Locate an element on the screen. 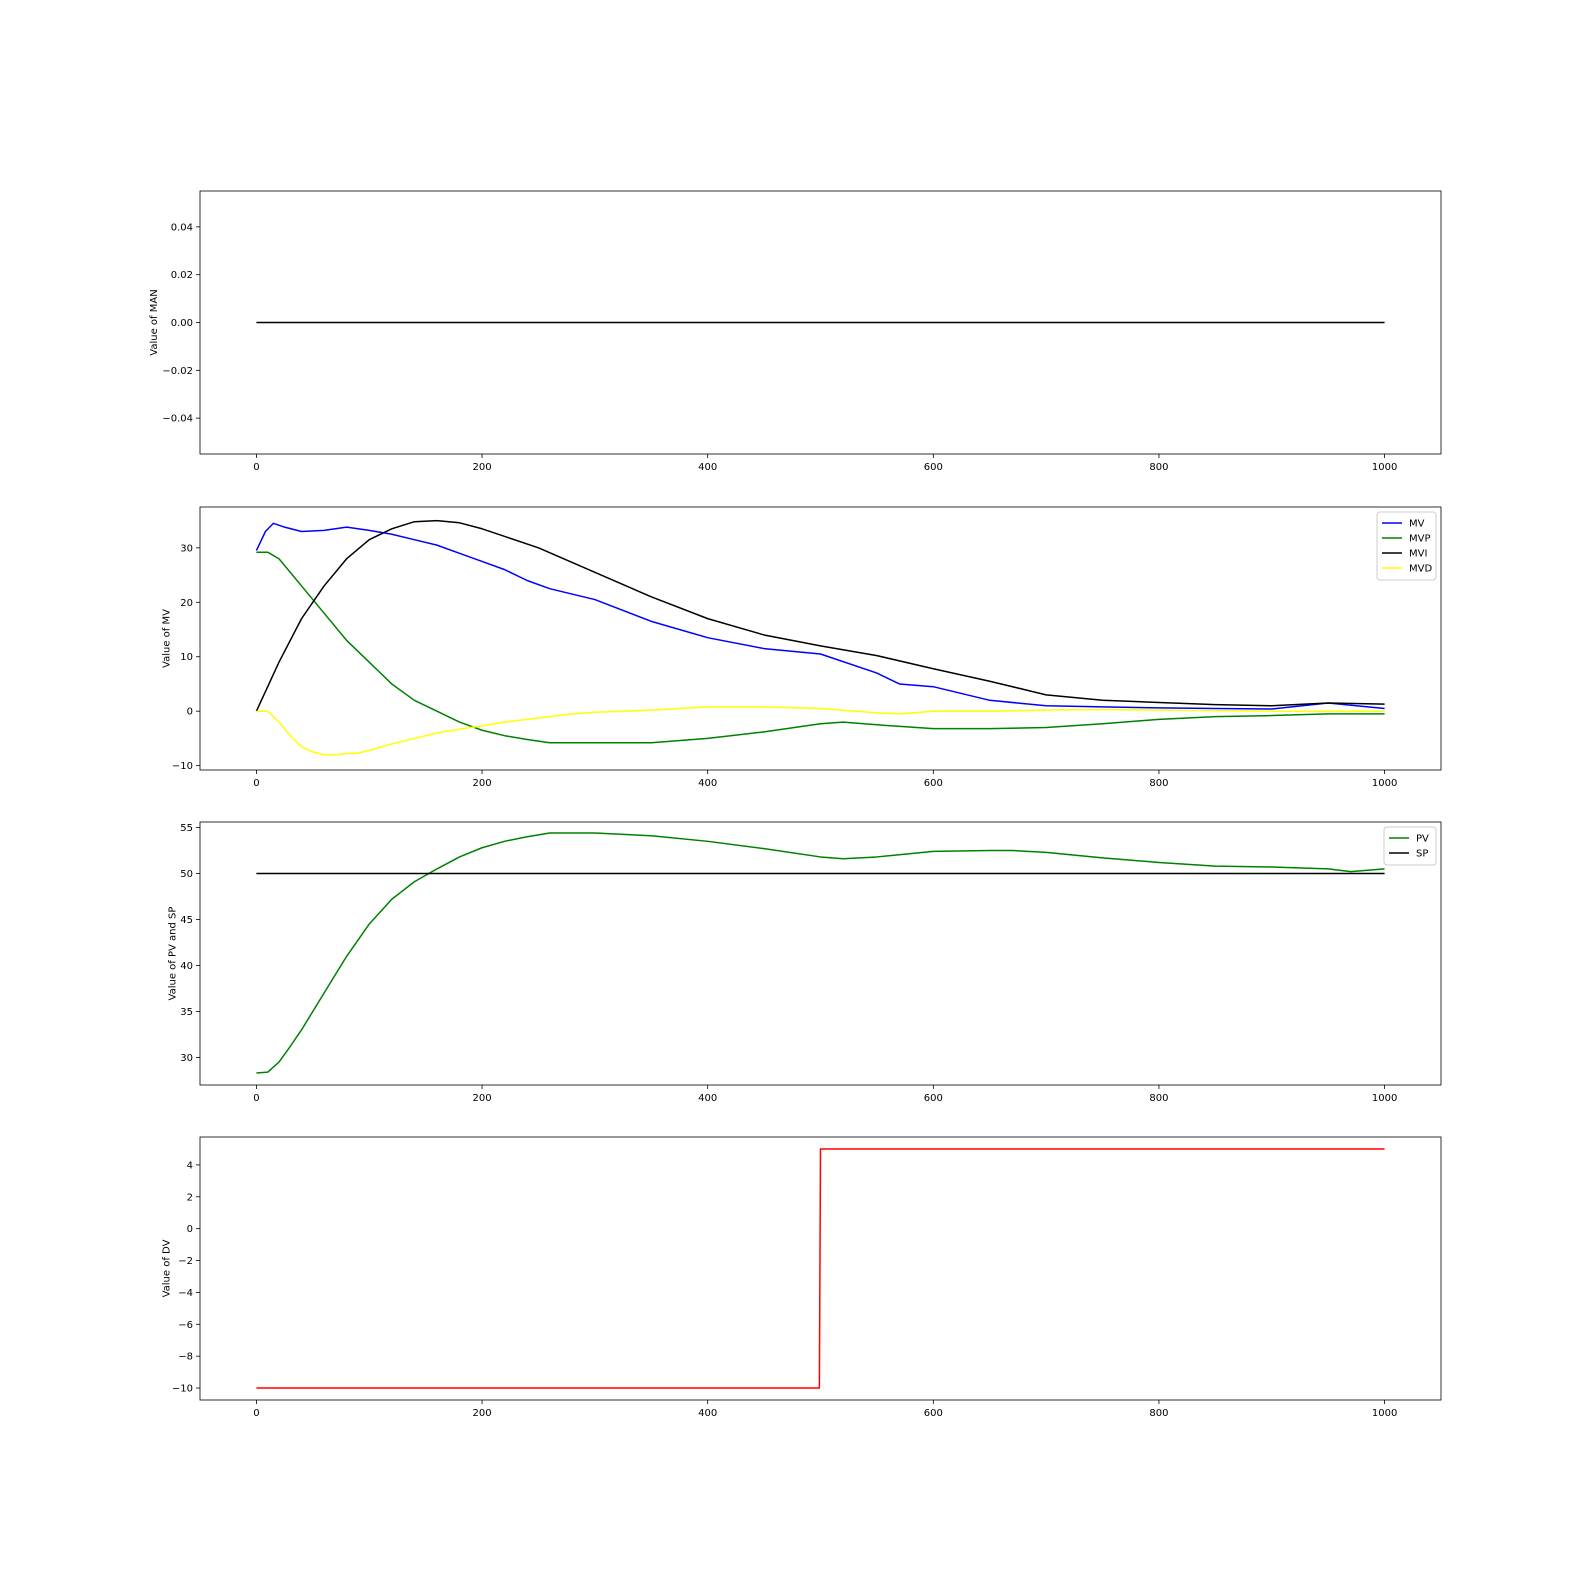 This screenshot has height=1584, width=1584. y-tick-label: 55 is located at coordinates (186, 828).